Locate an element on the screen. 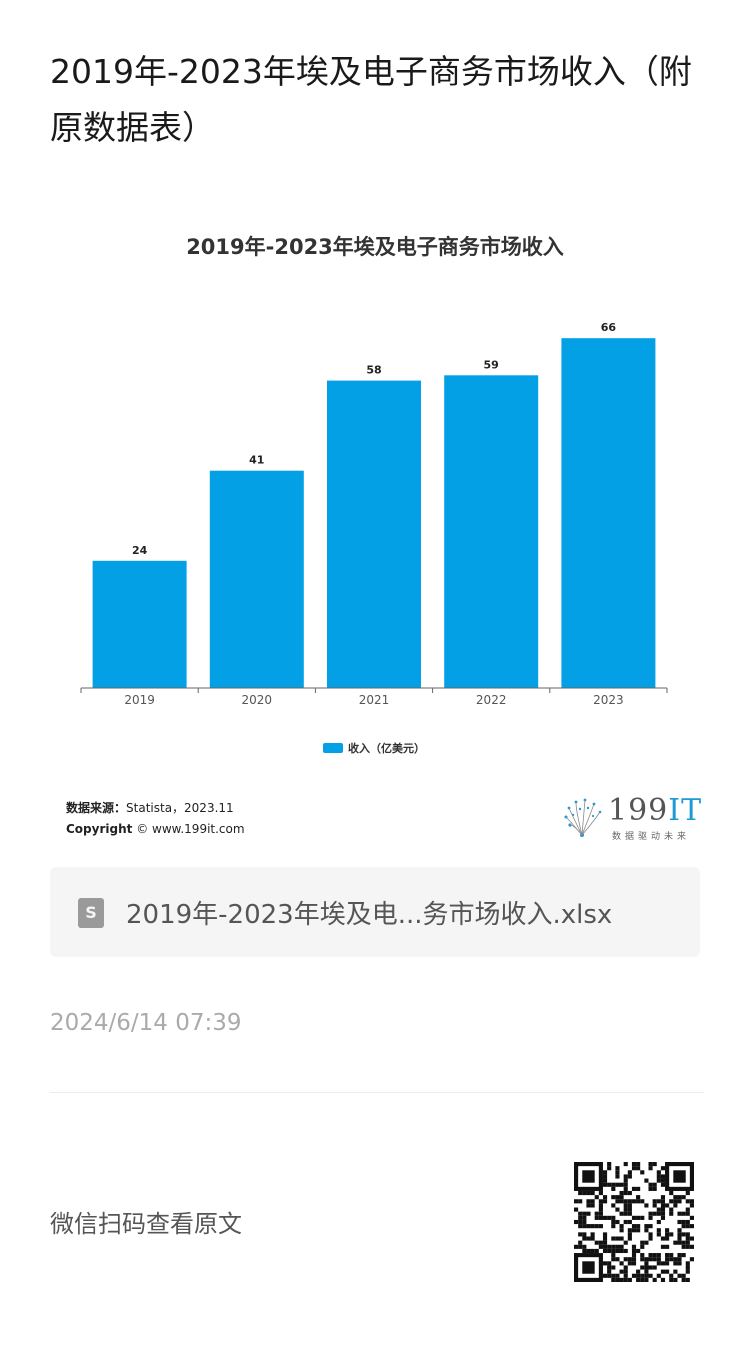  data-label-2021: 58 is located at coordinates (373, 370).